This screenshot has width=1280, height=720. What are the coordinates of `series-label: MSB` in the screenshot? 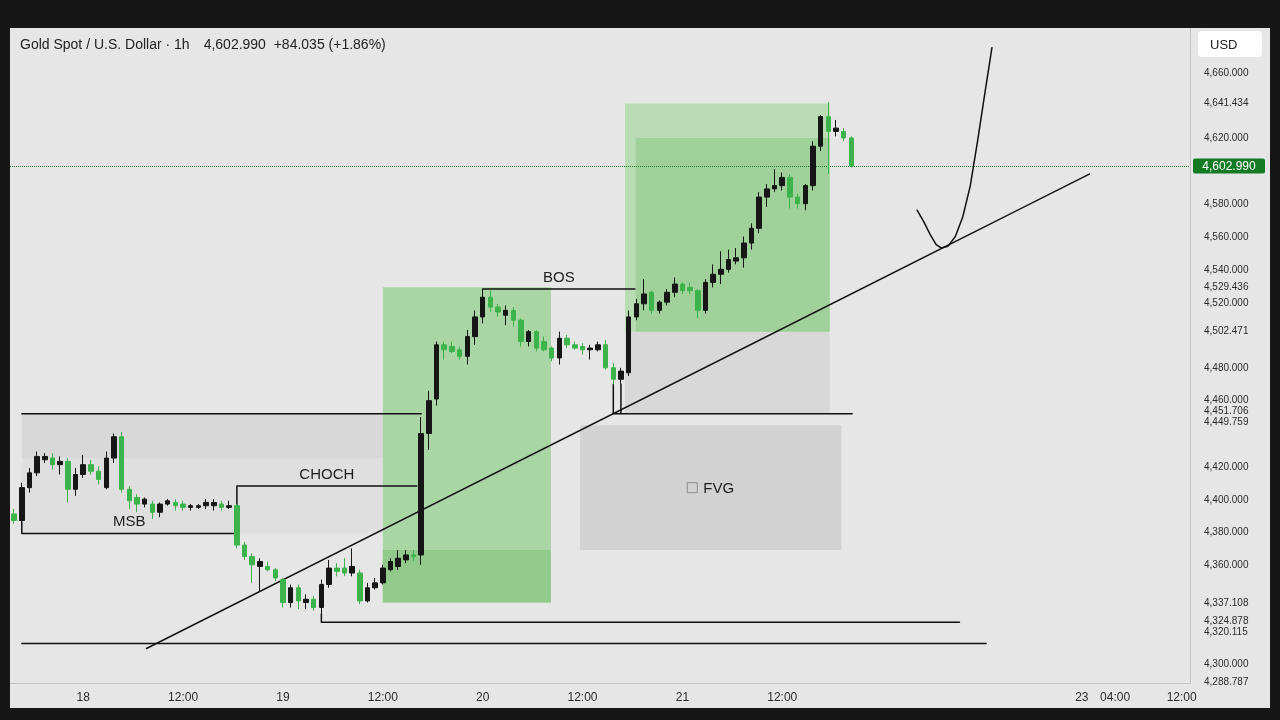 It's located at (129, 521).